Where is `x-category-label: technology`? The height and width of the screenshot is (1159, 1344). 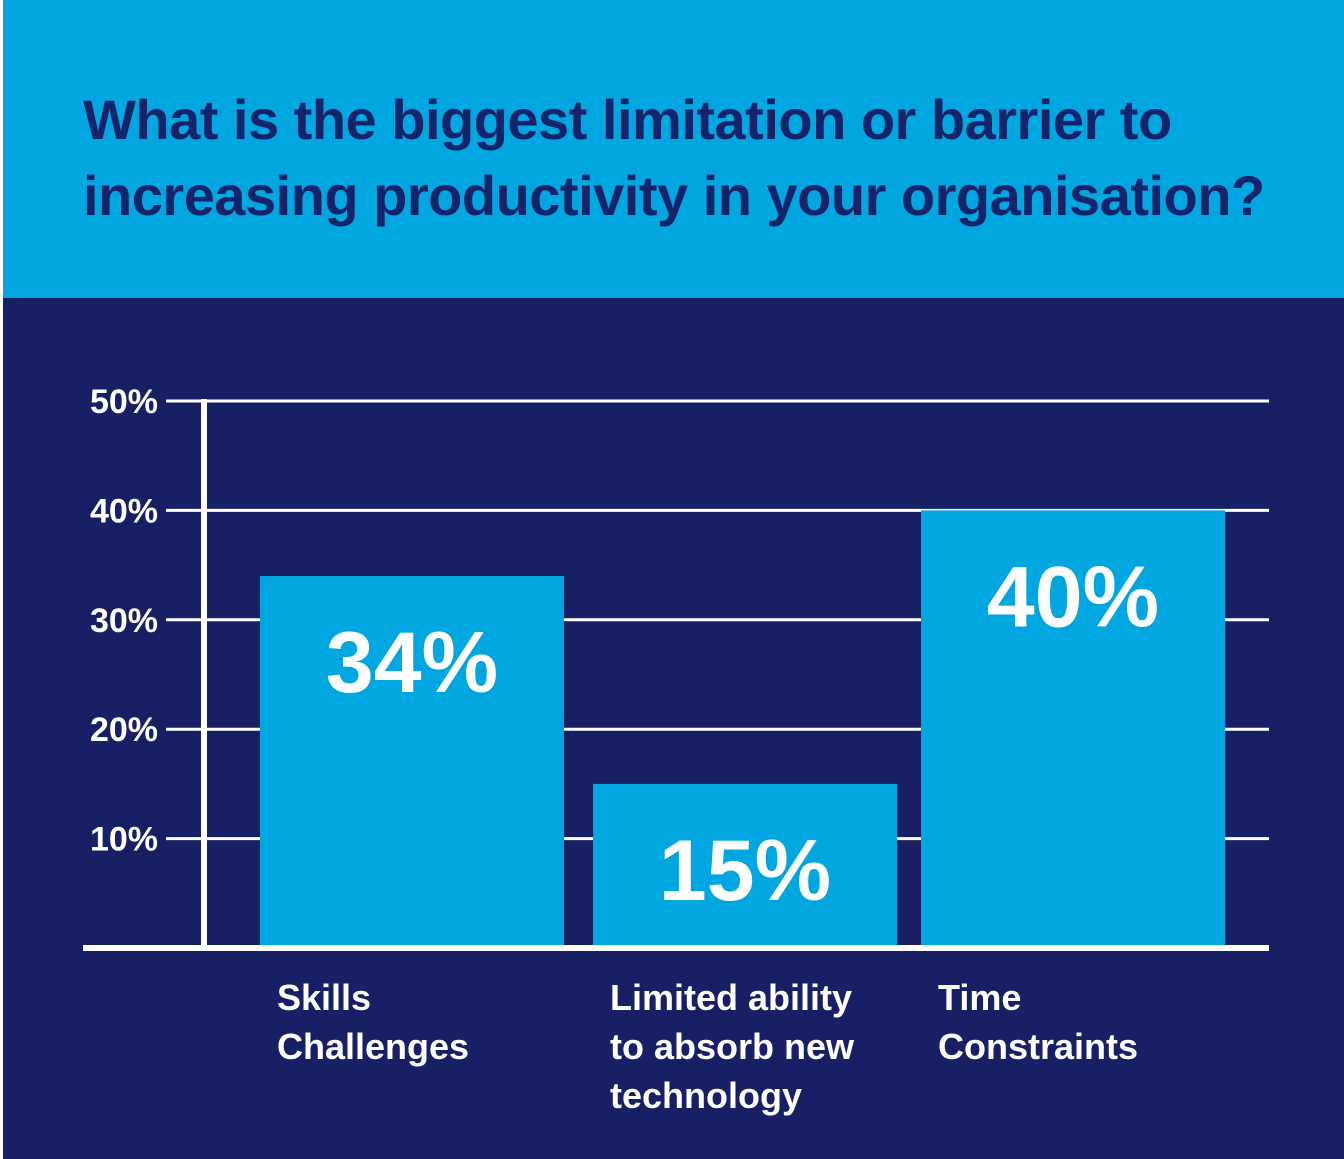
x-category-label: technology is located at coordinates (706, 1095).